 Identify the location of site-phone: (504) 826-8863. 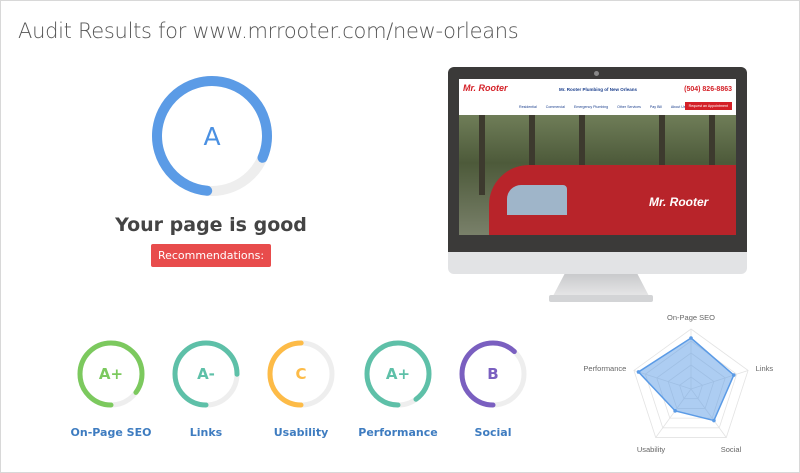
(708, 89).